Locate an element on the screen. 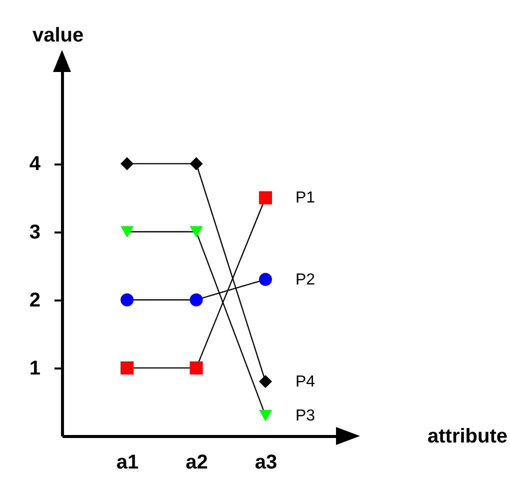 Image resolution: width=510 pixels, height=496 pixels. y-tick-label: 2 is located at coordinates (34, 300).